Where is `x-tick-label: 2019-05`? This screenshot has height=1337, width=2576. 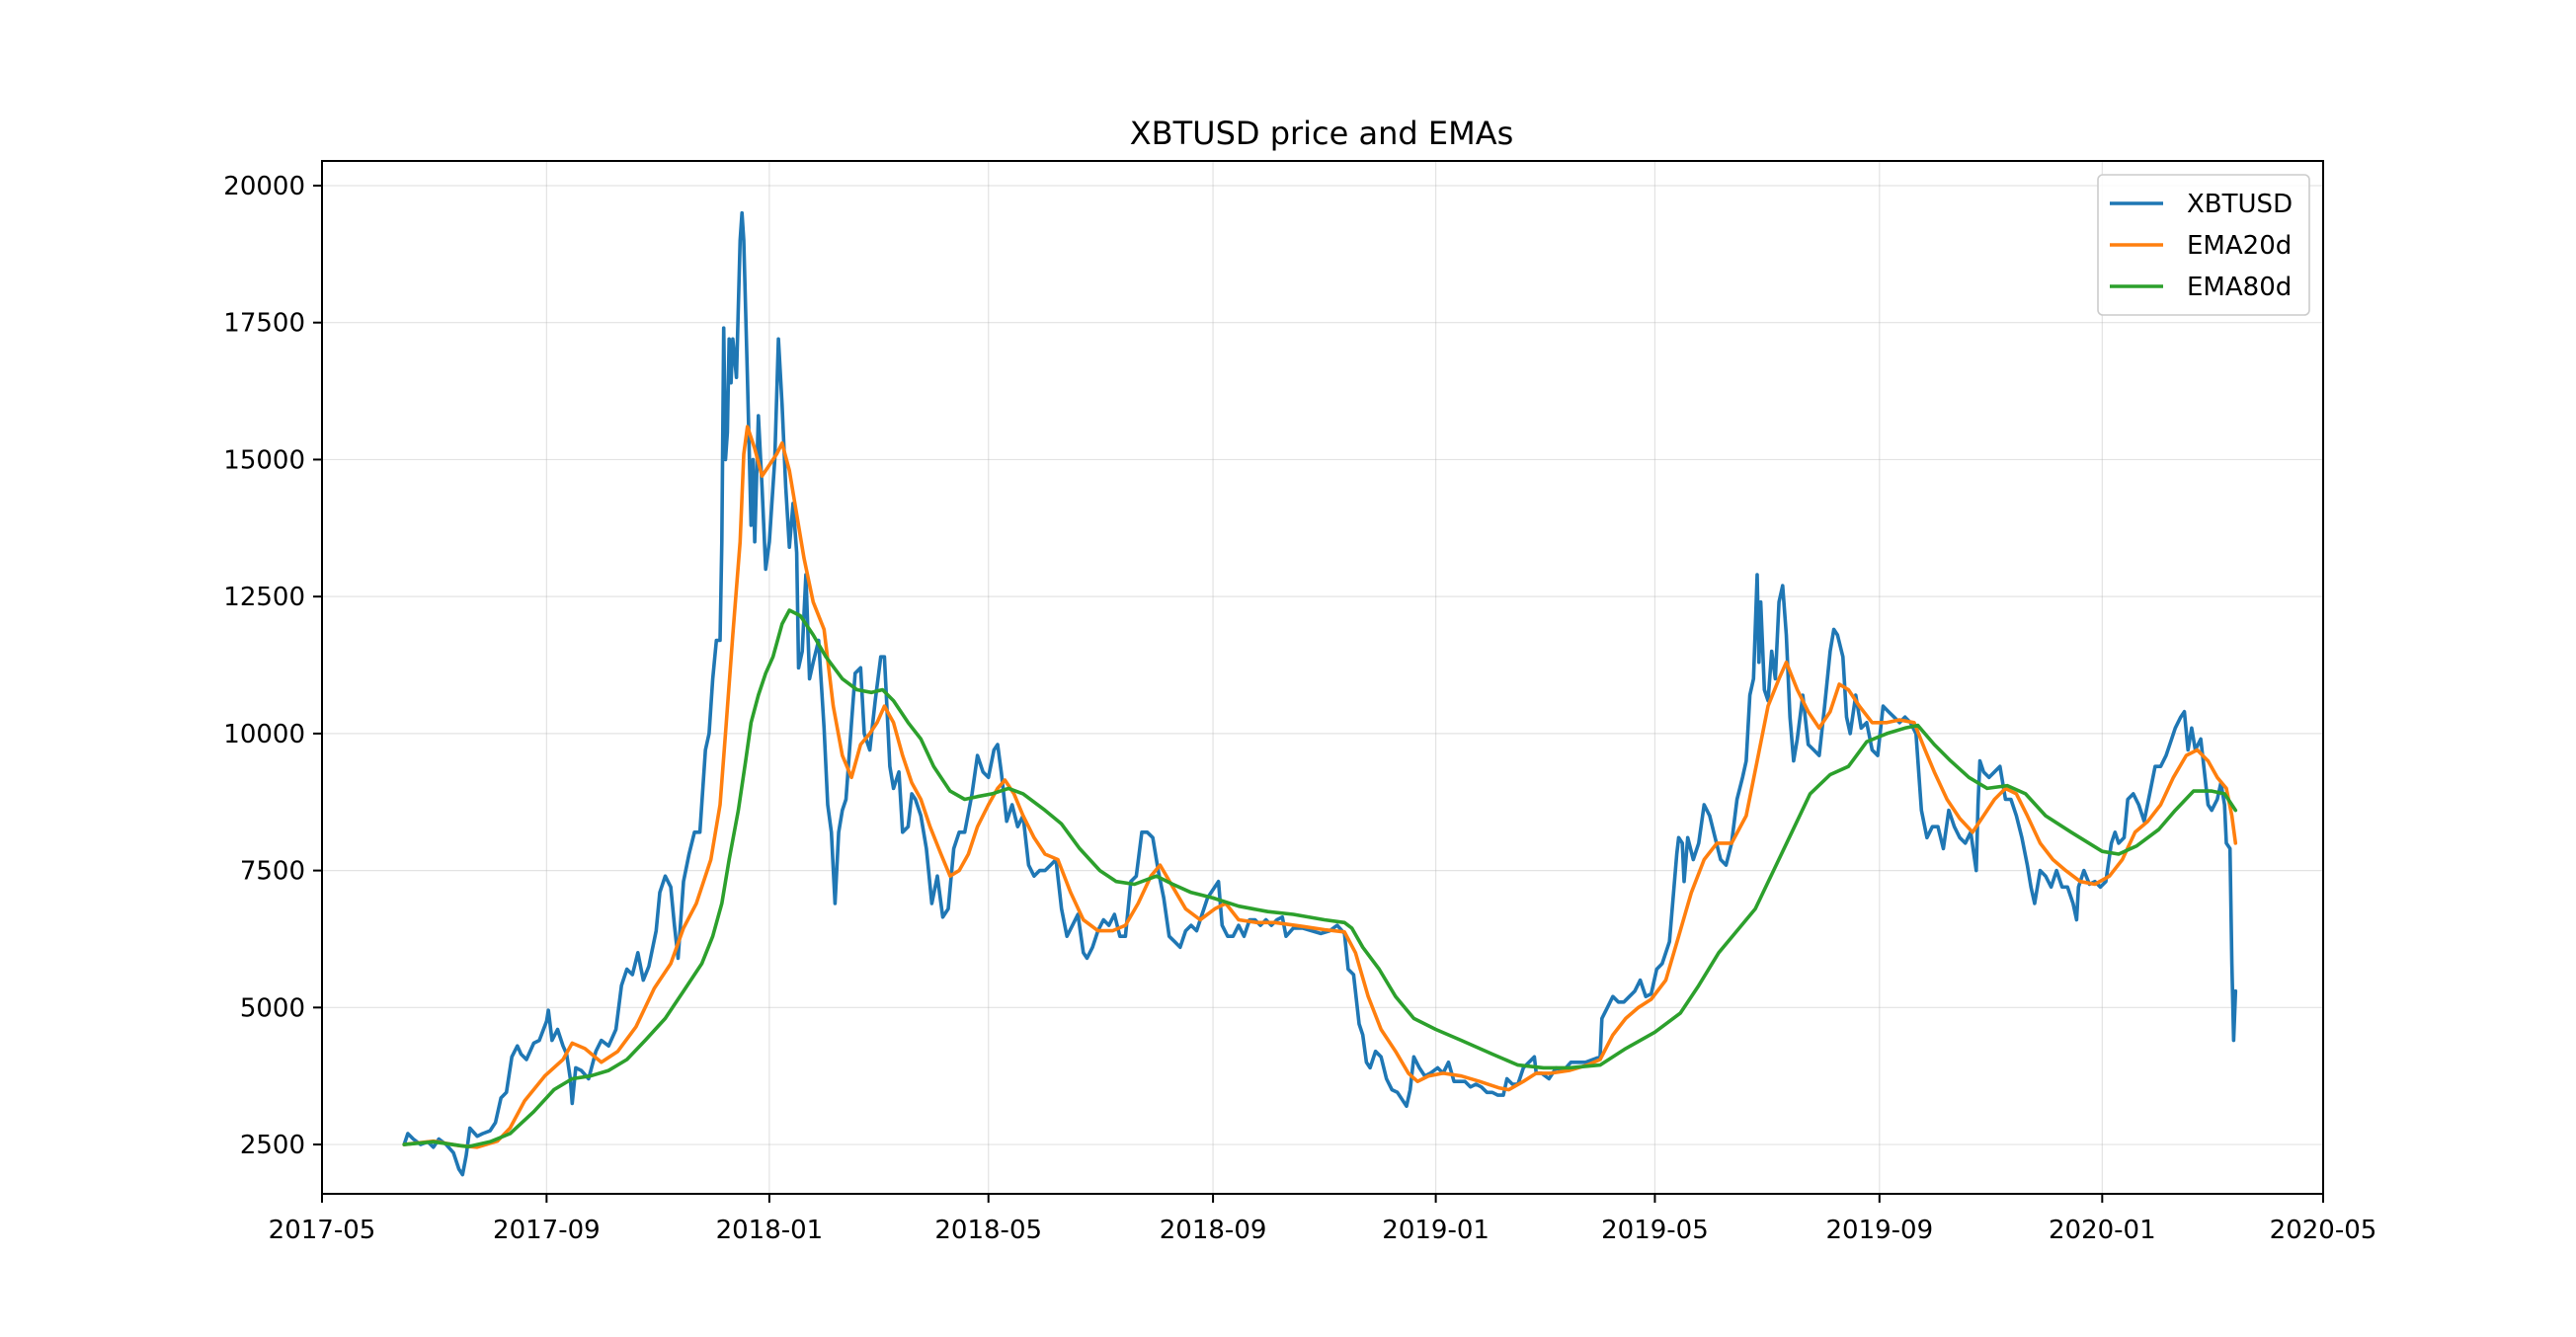
x-tick-label: 2019-05 is located at coordinates (1655, 1230).